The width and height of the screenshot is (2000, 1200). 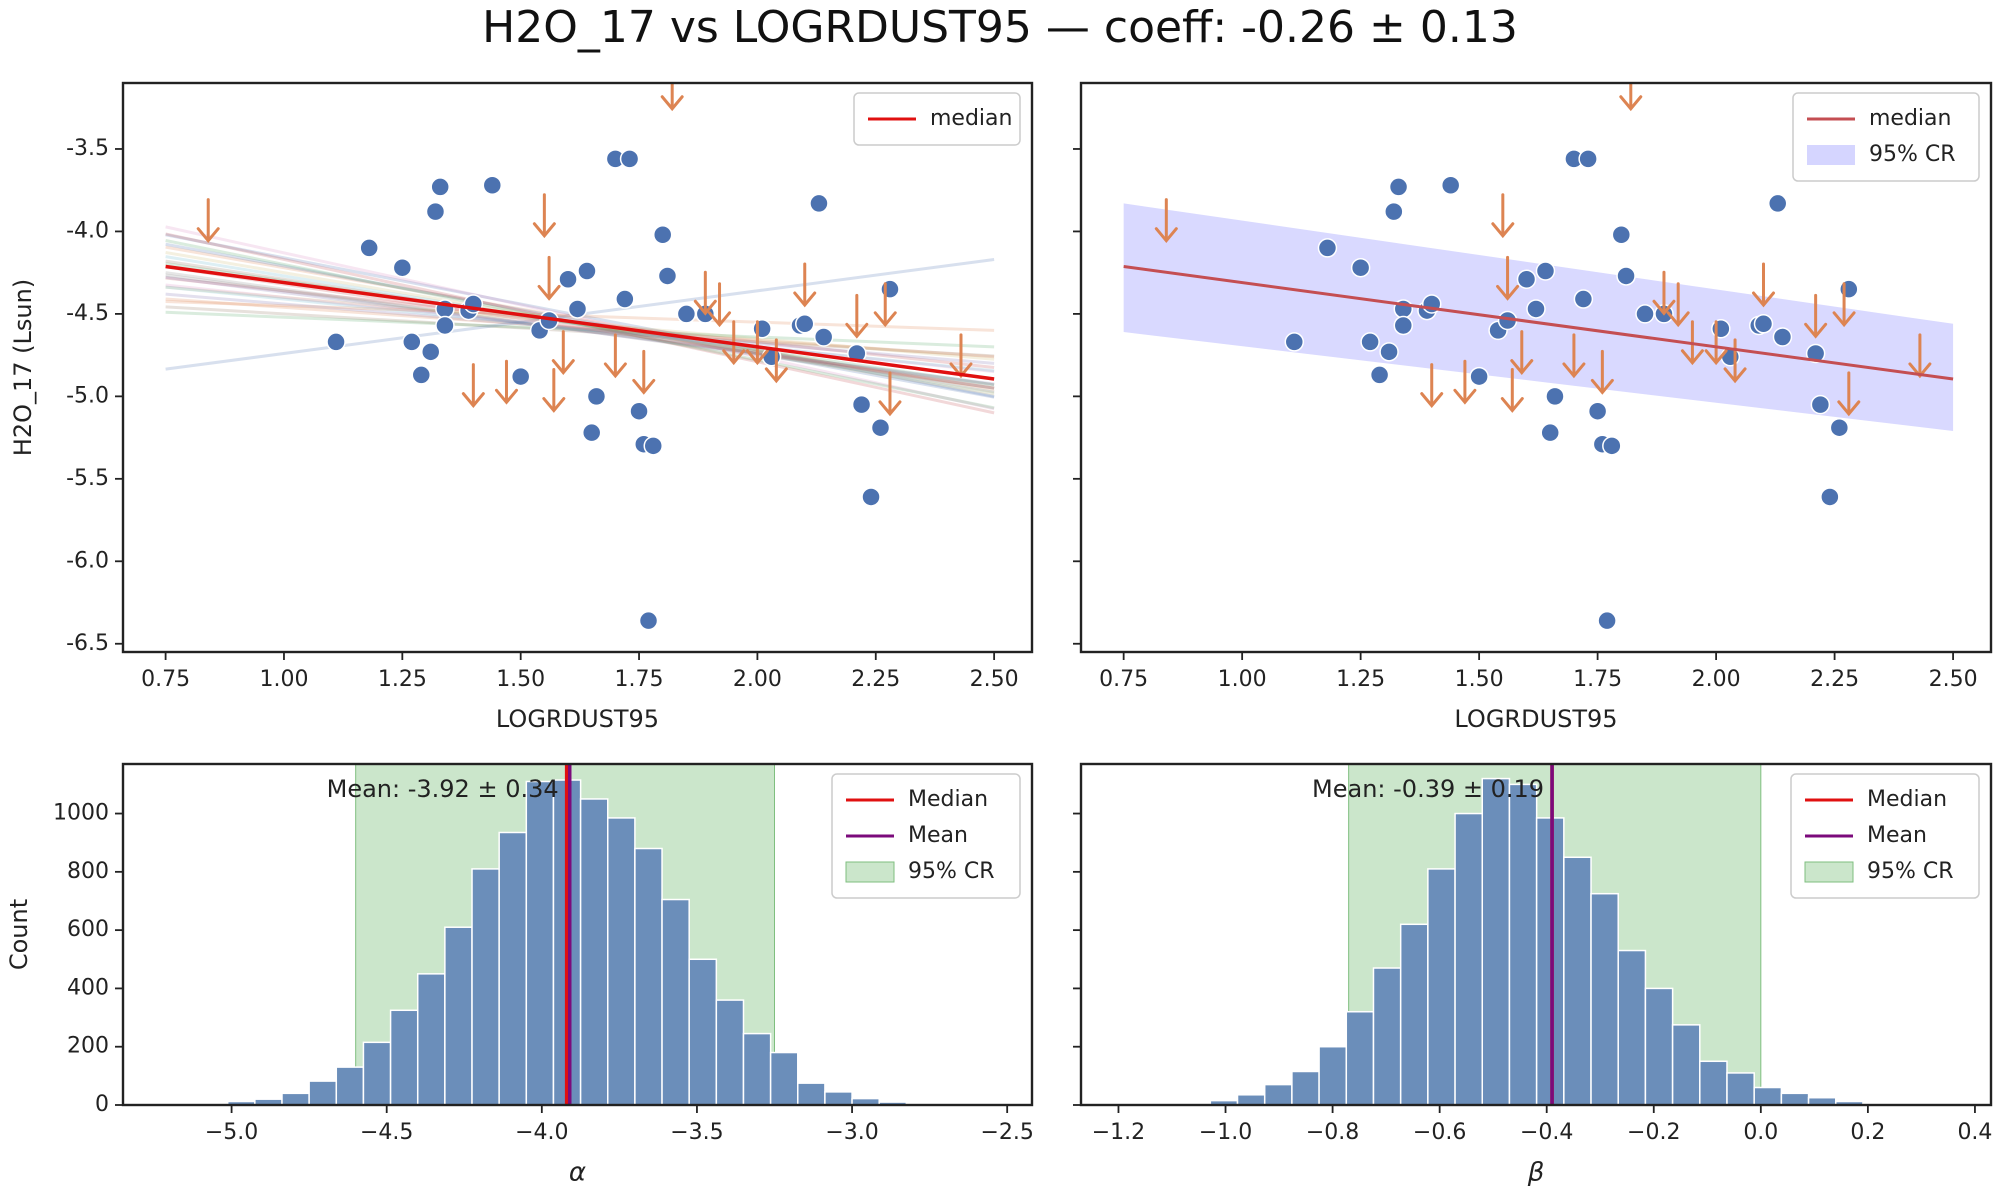 What do you see at coordinates (1360, 679) in the screenshot?
I see `scatter-right-xtick-label: 1.25` at bounding box center [1360, 679].